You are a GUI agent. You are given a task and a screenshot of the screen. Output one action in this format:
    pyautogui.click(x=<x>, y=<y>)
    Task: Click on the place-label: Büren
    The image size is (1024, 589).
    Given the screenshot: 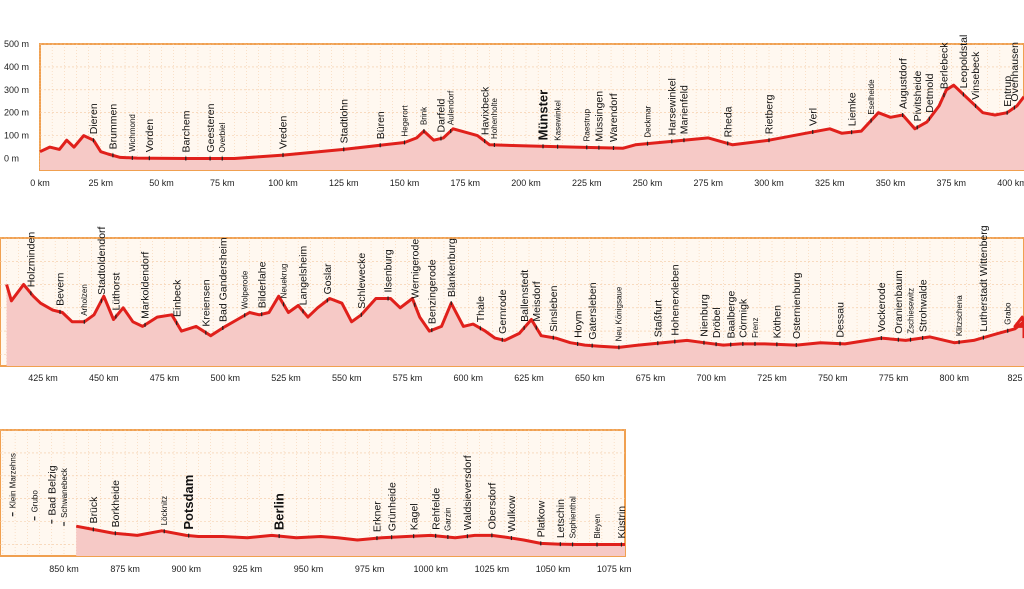 What is the action you would take?
    pyautogui.click(x=381, y=125)
    